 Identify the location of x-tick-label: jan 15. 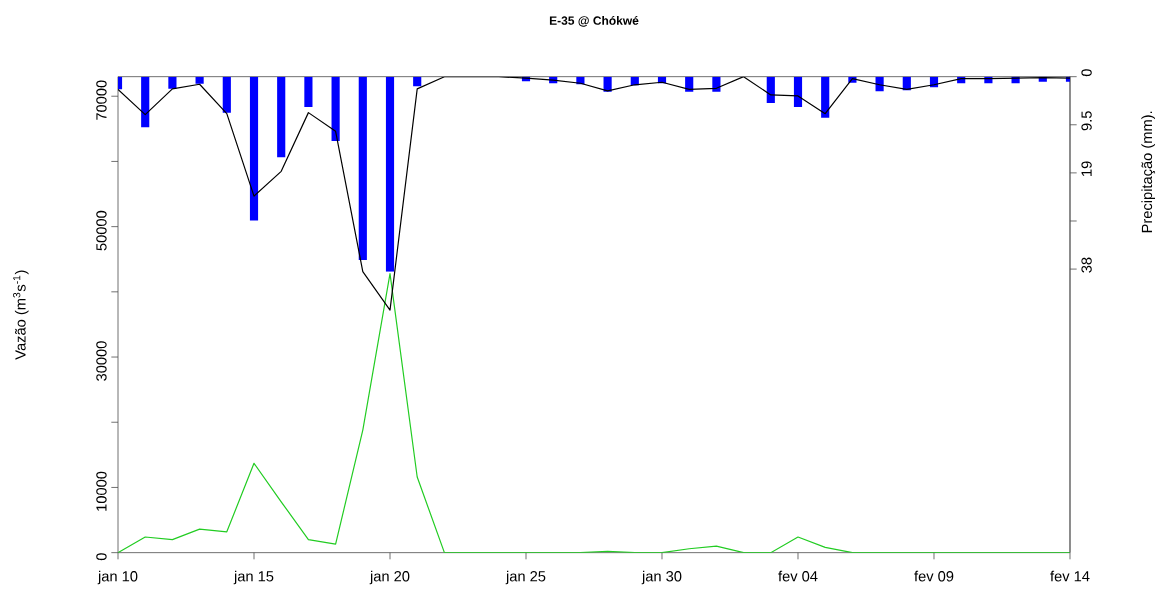
(253, 577).